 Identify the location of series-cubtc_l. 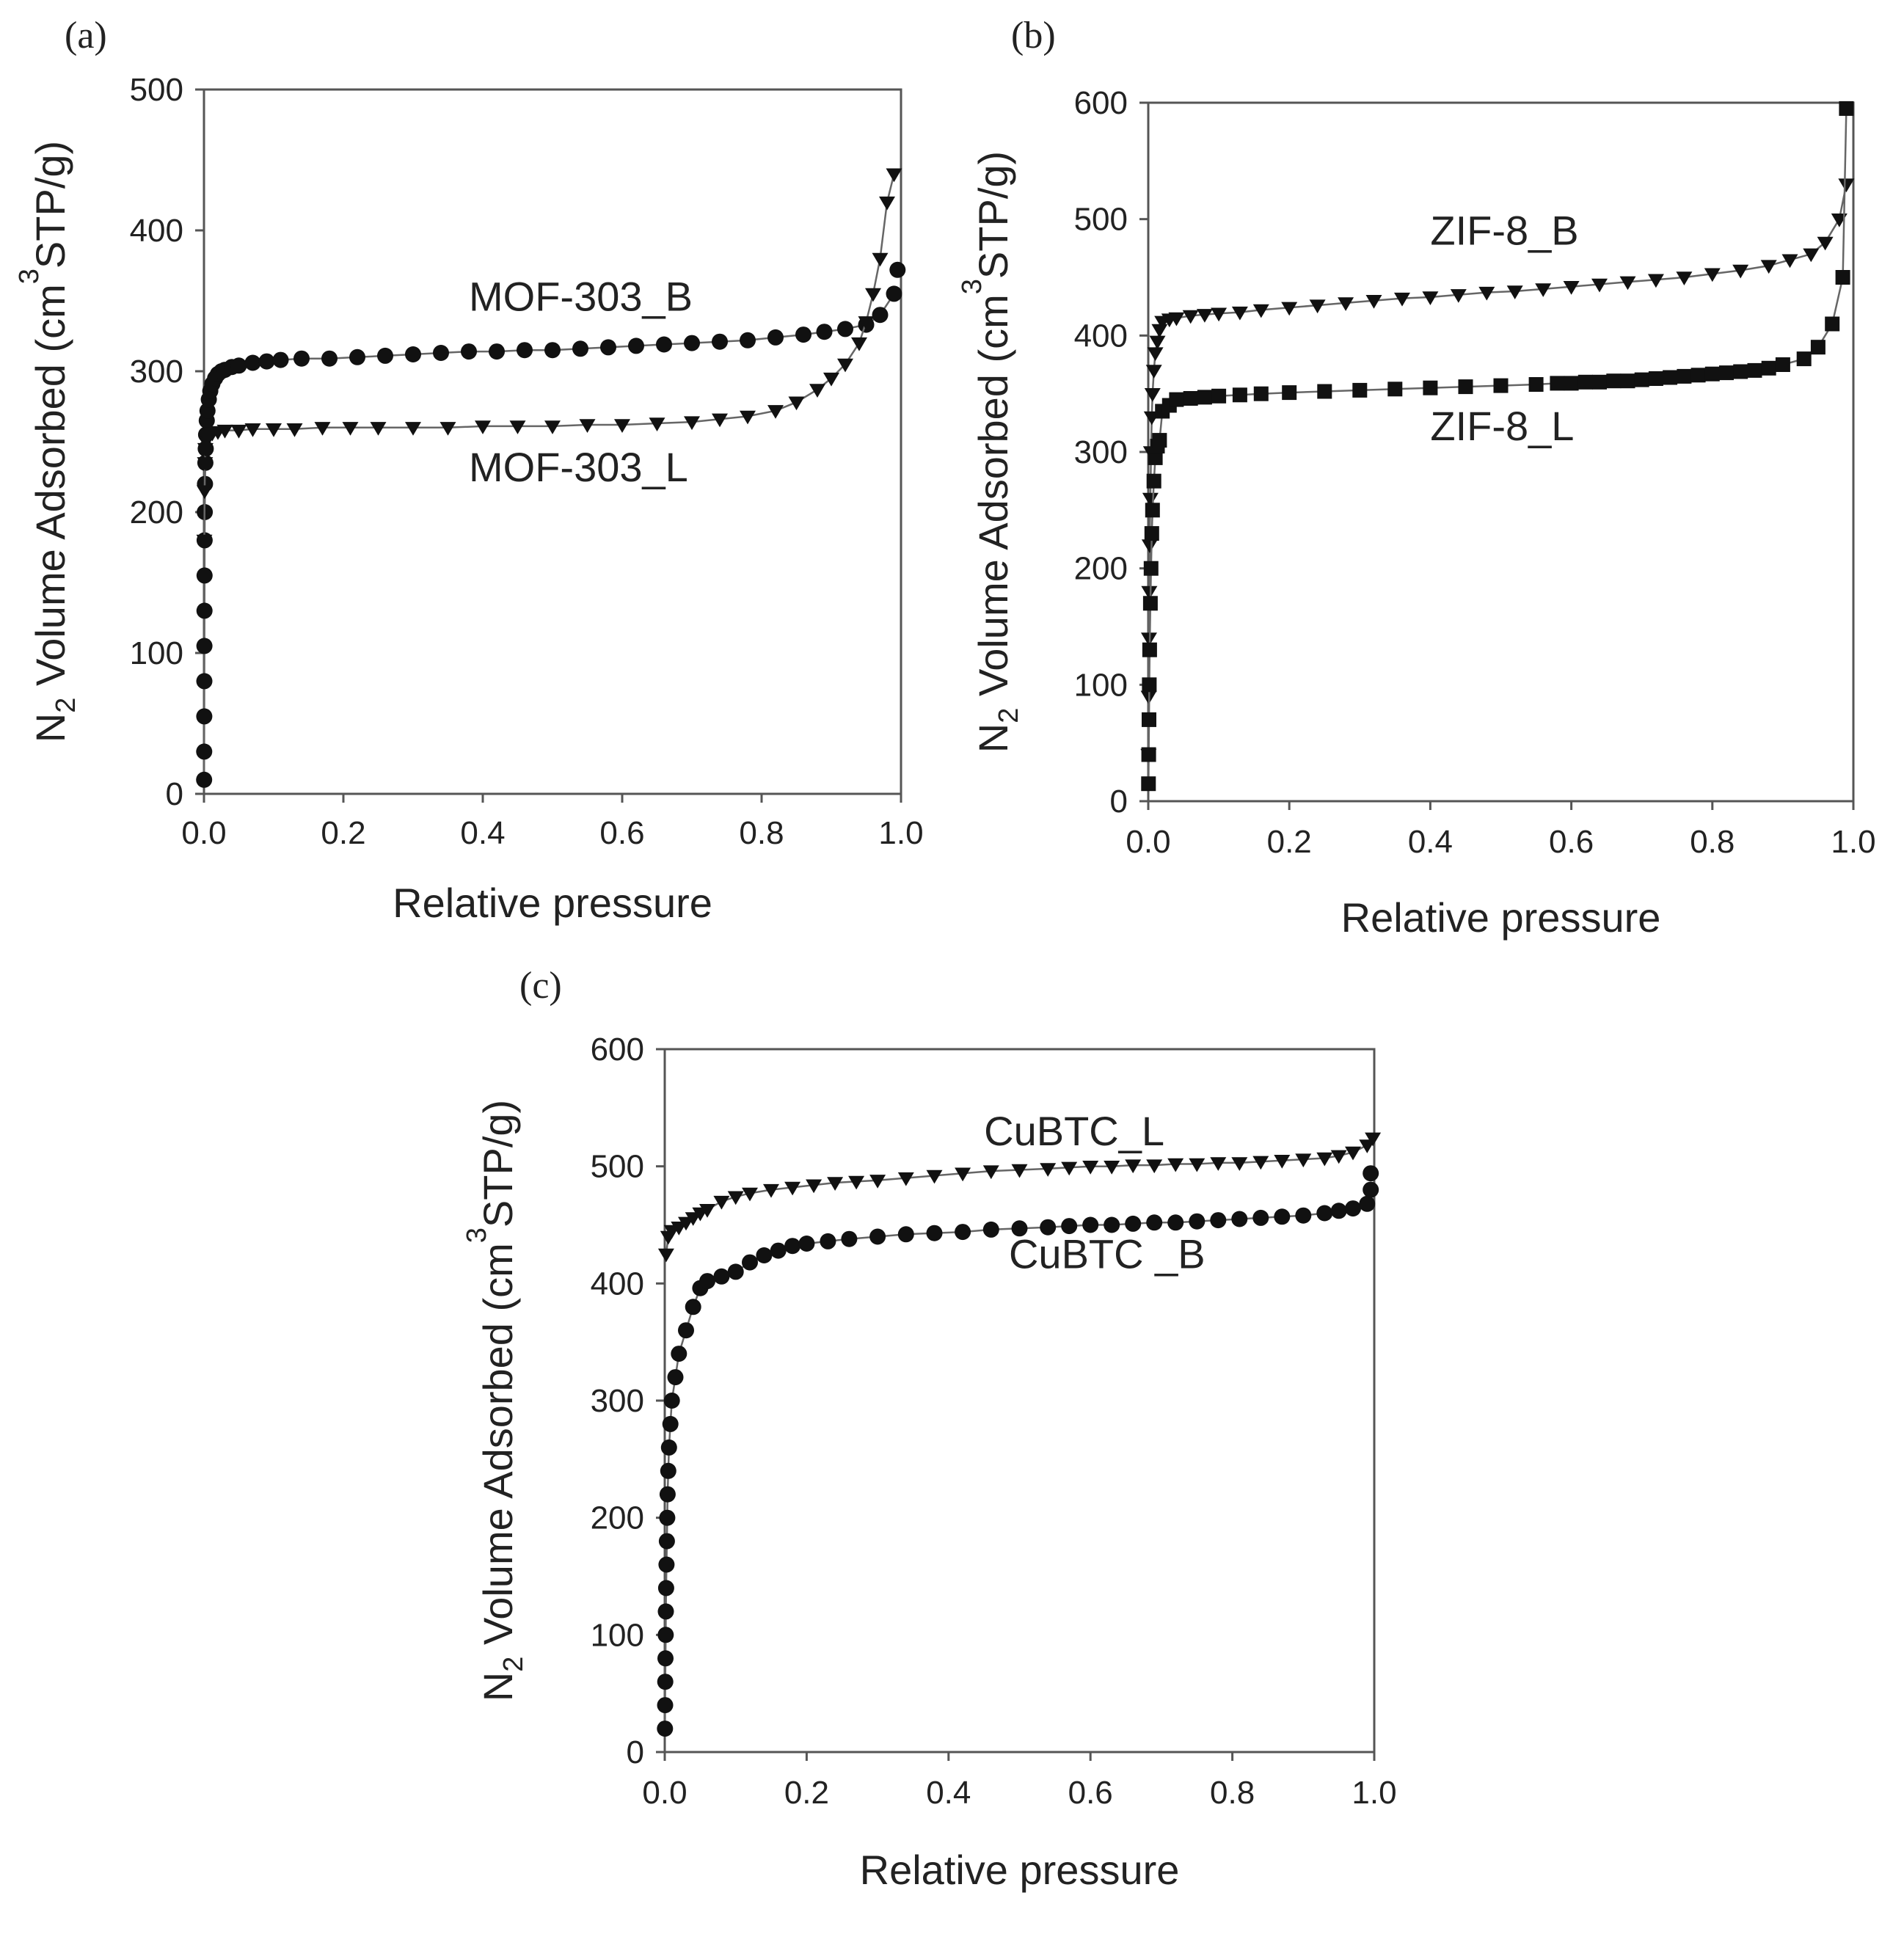
(1017, 1201).